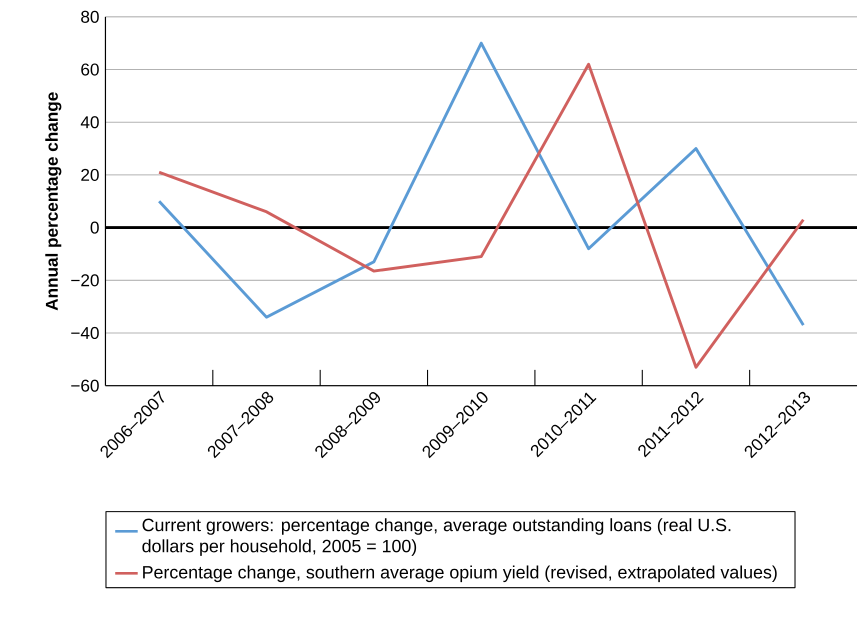 This screenshot has width=858, height=630. What do you see at coordinates (90, 69) in the screenshot?
I see `y-tick-label: 60` at bounding box center [90, 69].